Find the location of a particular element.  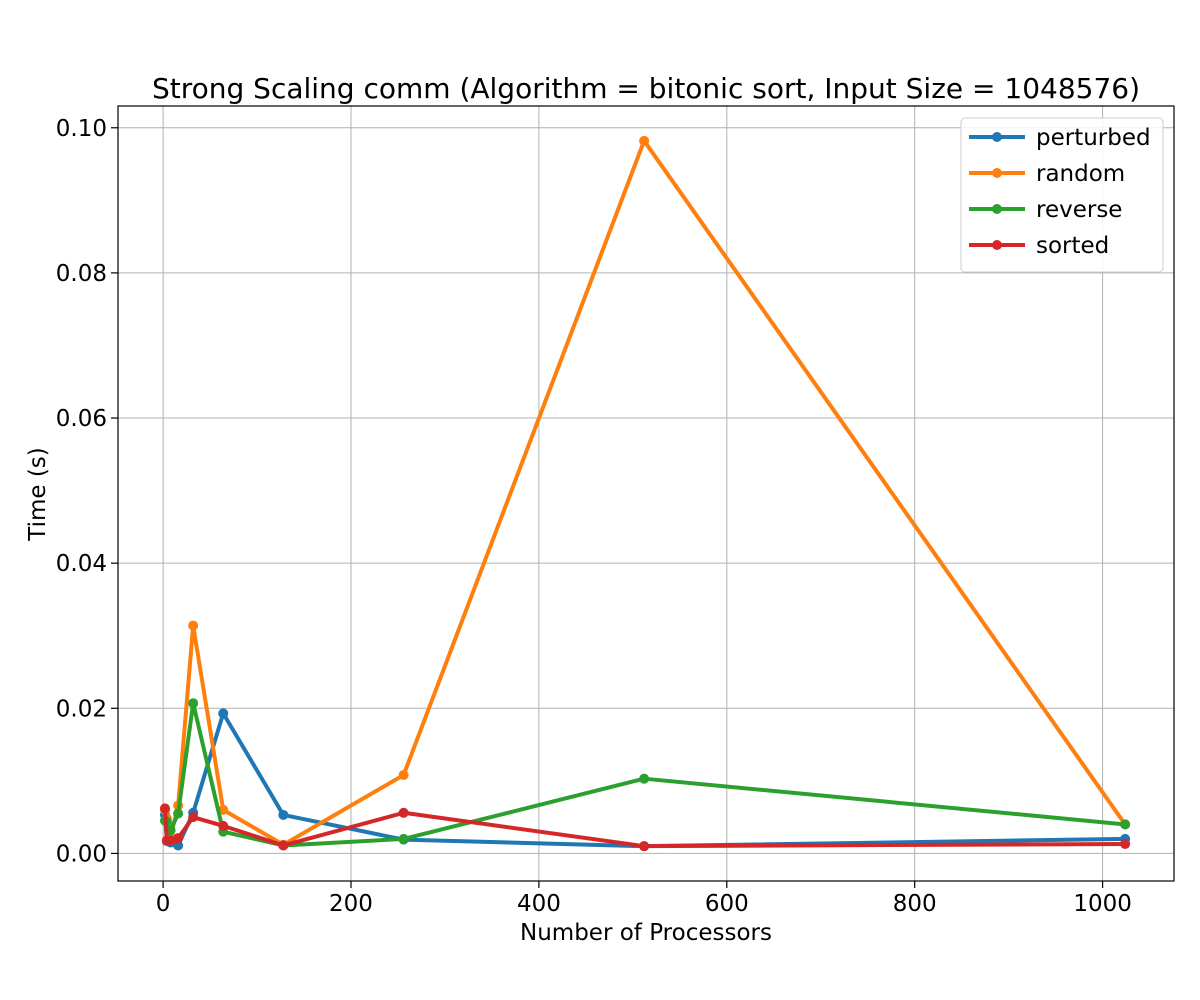

x-axis-label: Number of Processors is located at coordinates (646, 933).